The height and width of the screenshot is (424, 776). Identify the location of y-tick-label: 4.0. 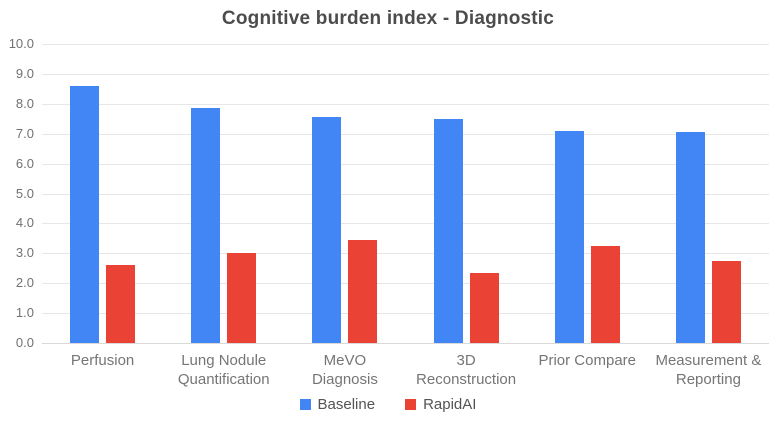
(24, 223).